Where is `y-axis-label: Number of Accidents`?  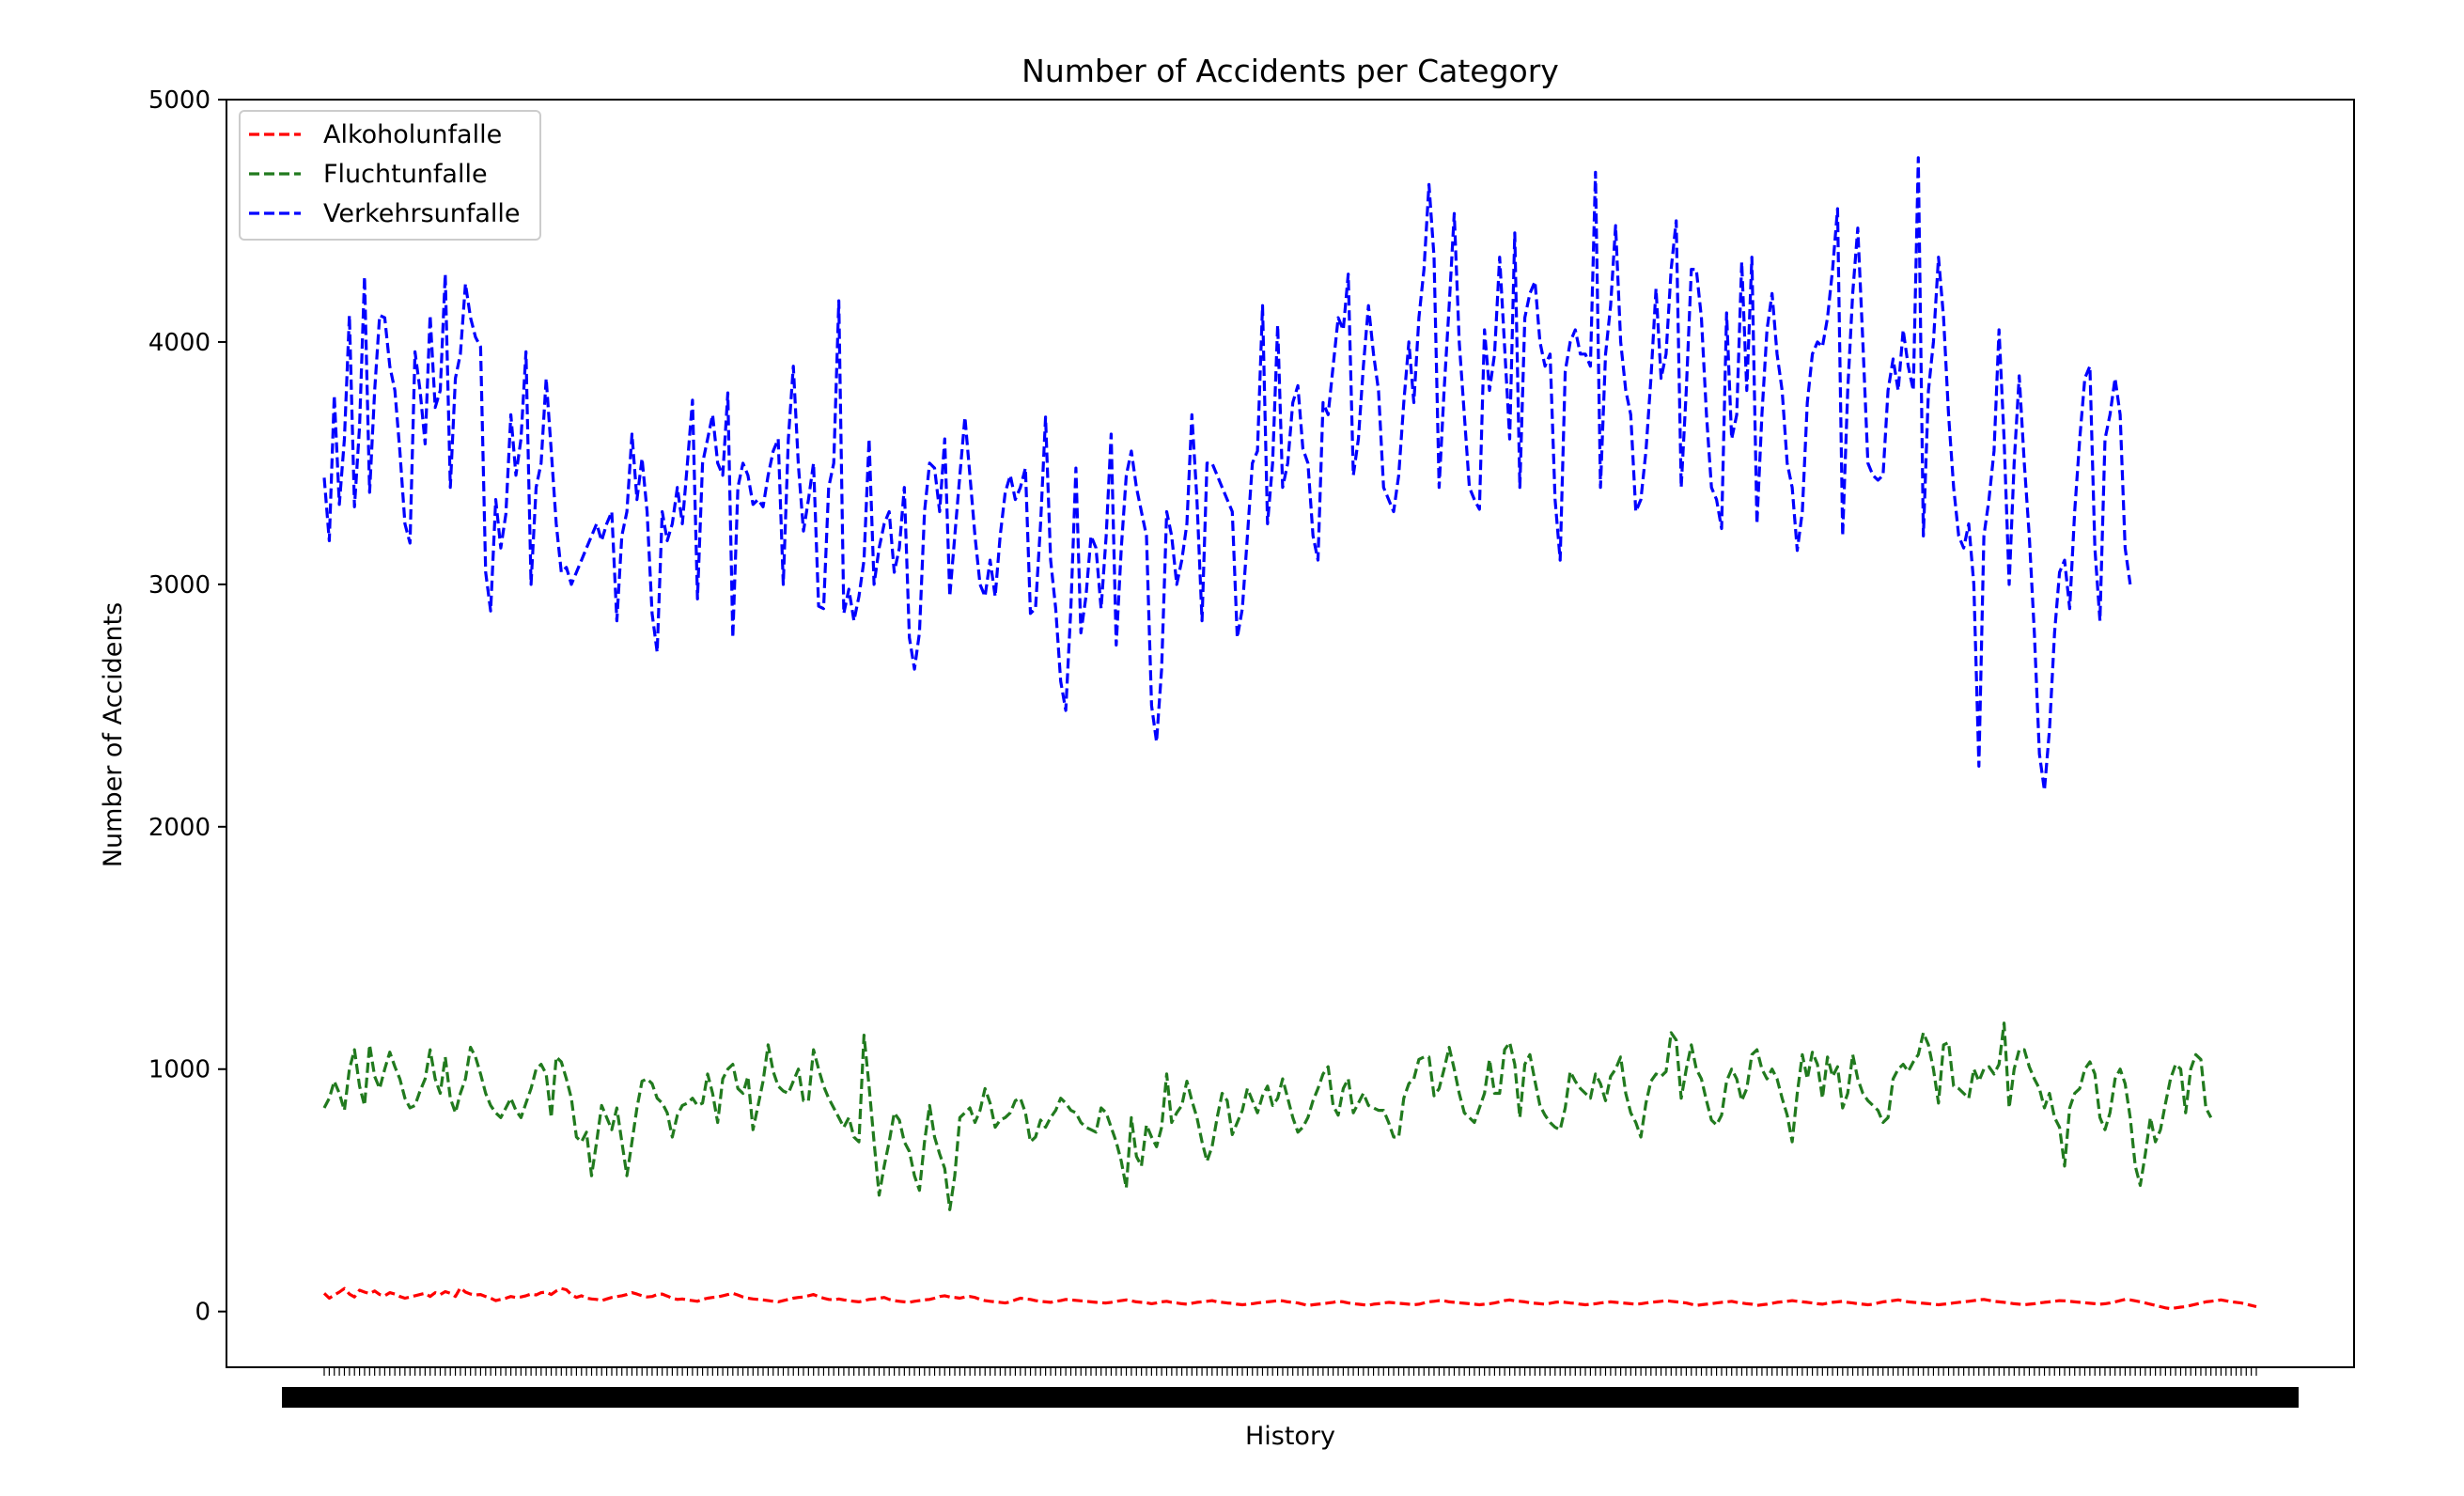
y-axis-label: Number of Accidents is located at coordinates (113, 734).